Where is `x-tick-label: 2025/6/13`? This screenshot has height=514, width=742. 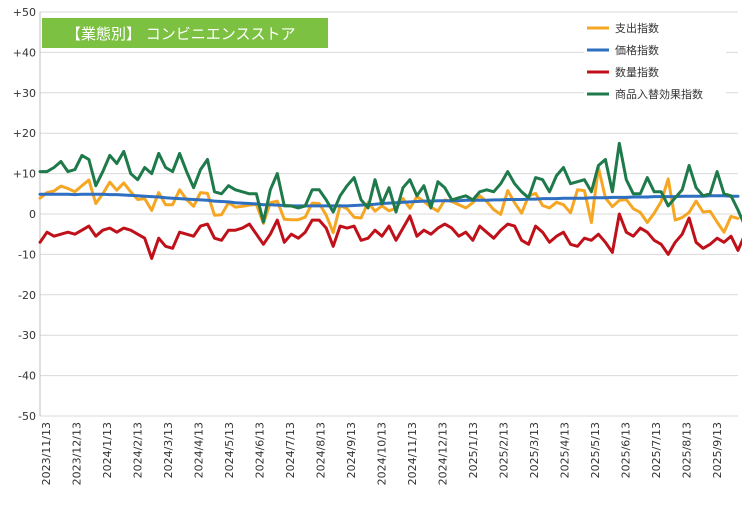
x-tick-label: 2025/6/13 is located at coordinates (626, 450).